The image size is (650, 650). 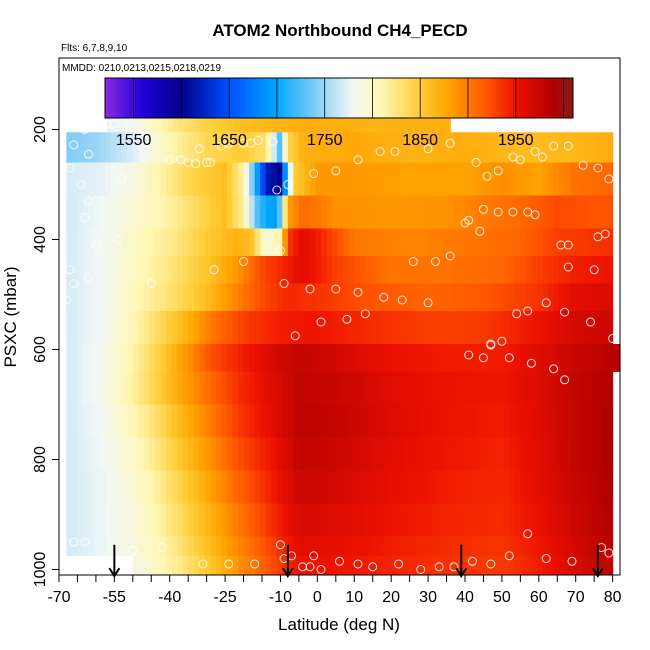 I want to click on x-tick-label: 50, so click(x=502, y=597).